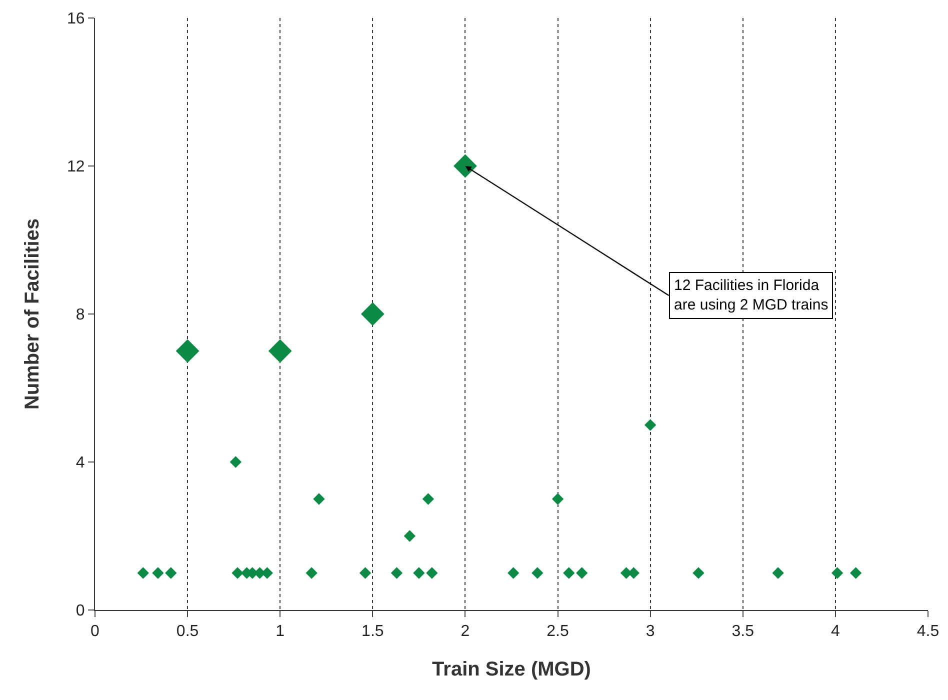 This screenshot has height=700, width=948. Describe the element at coordinates (751, 295) in the screenshot. I see `annotation: 12 Facilities in Florida are using 2 MGD trains` at that location.